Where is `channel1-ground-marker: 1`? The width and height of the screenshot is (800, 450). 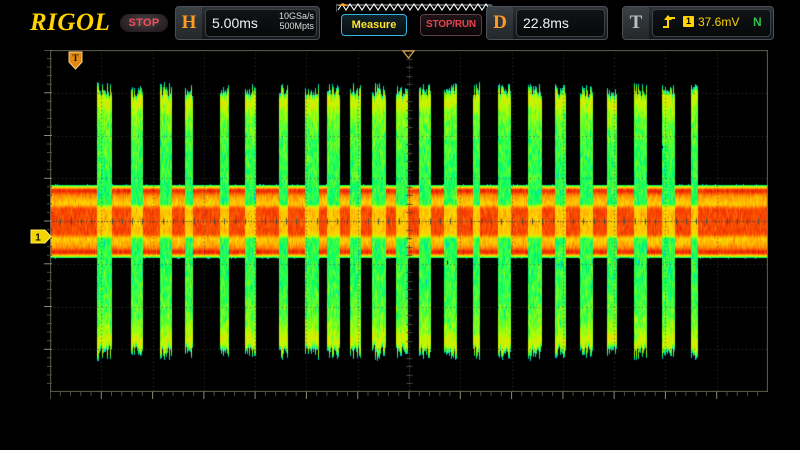 channel1-ground-marker: 1 is located at coordinates (41, 236).